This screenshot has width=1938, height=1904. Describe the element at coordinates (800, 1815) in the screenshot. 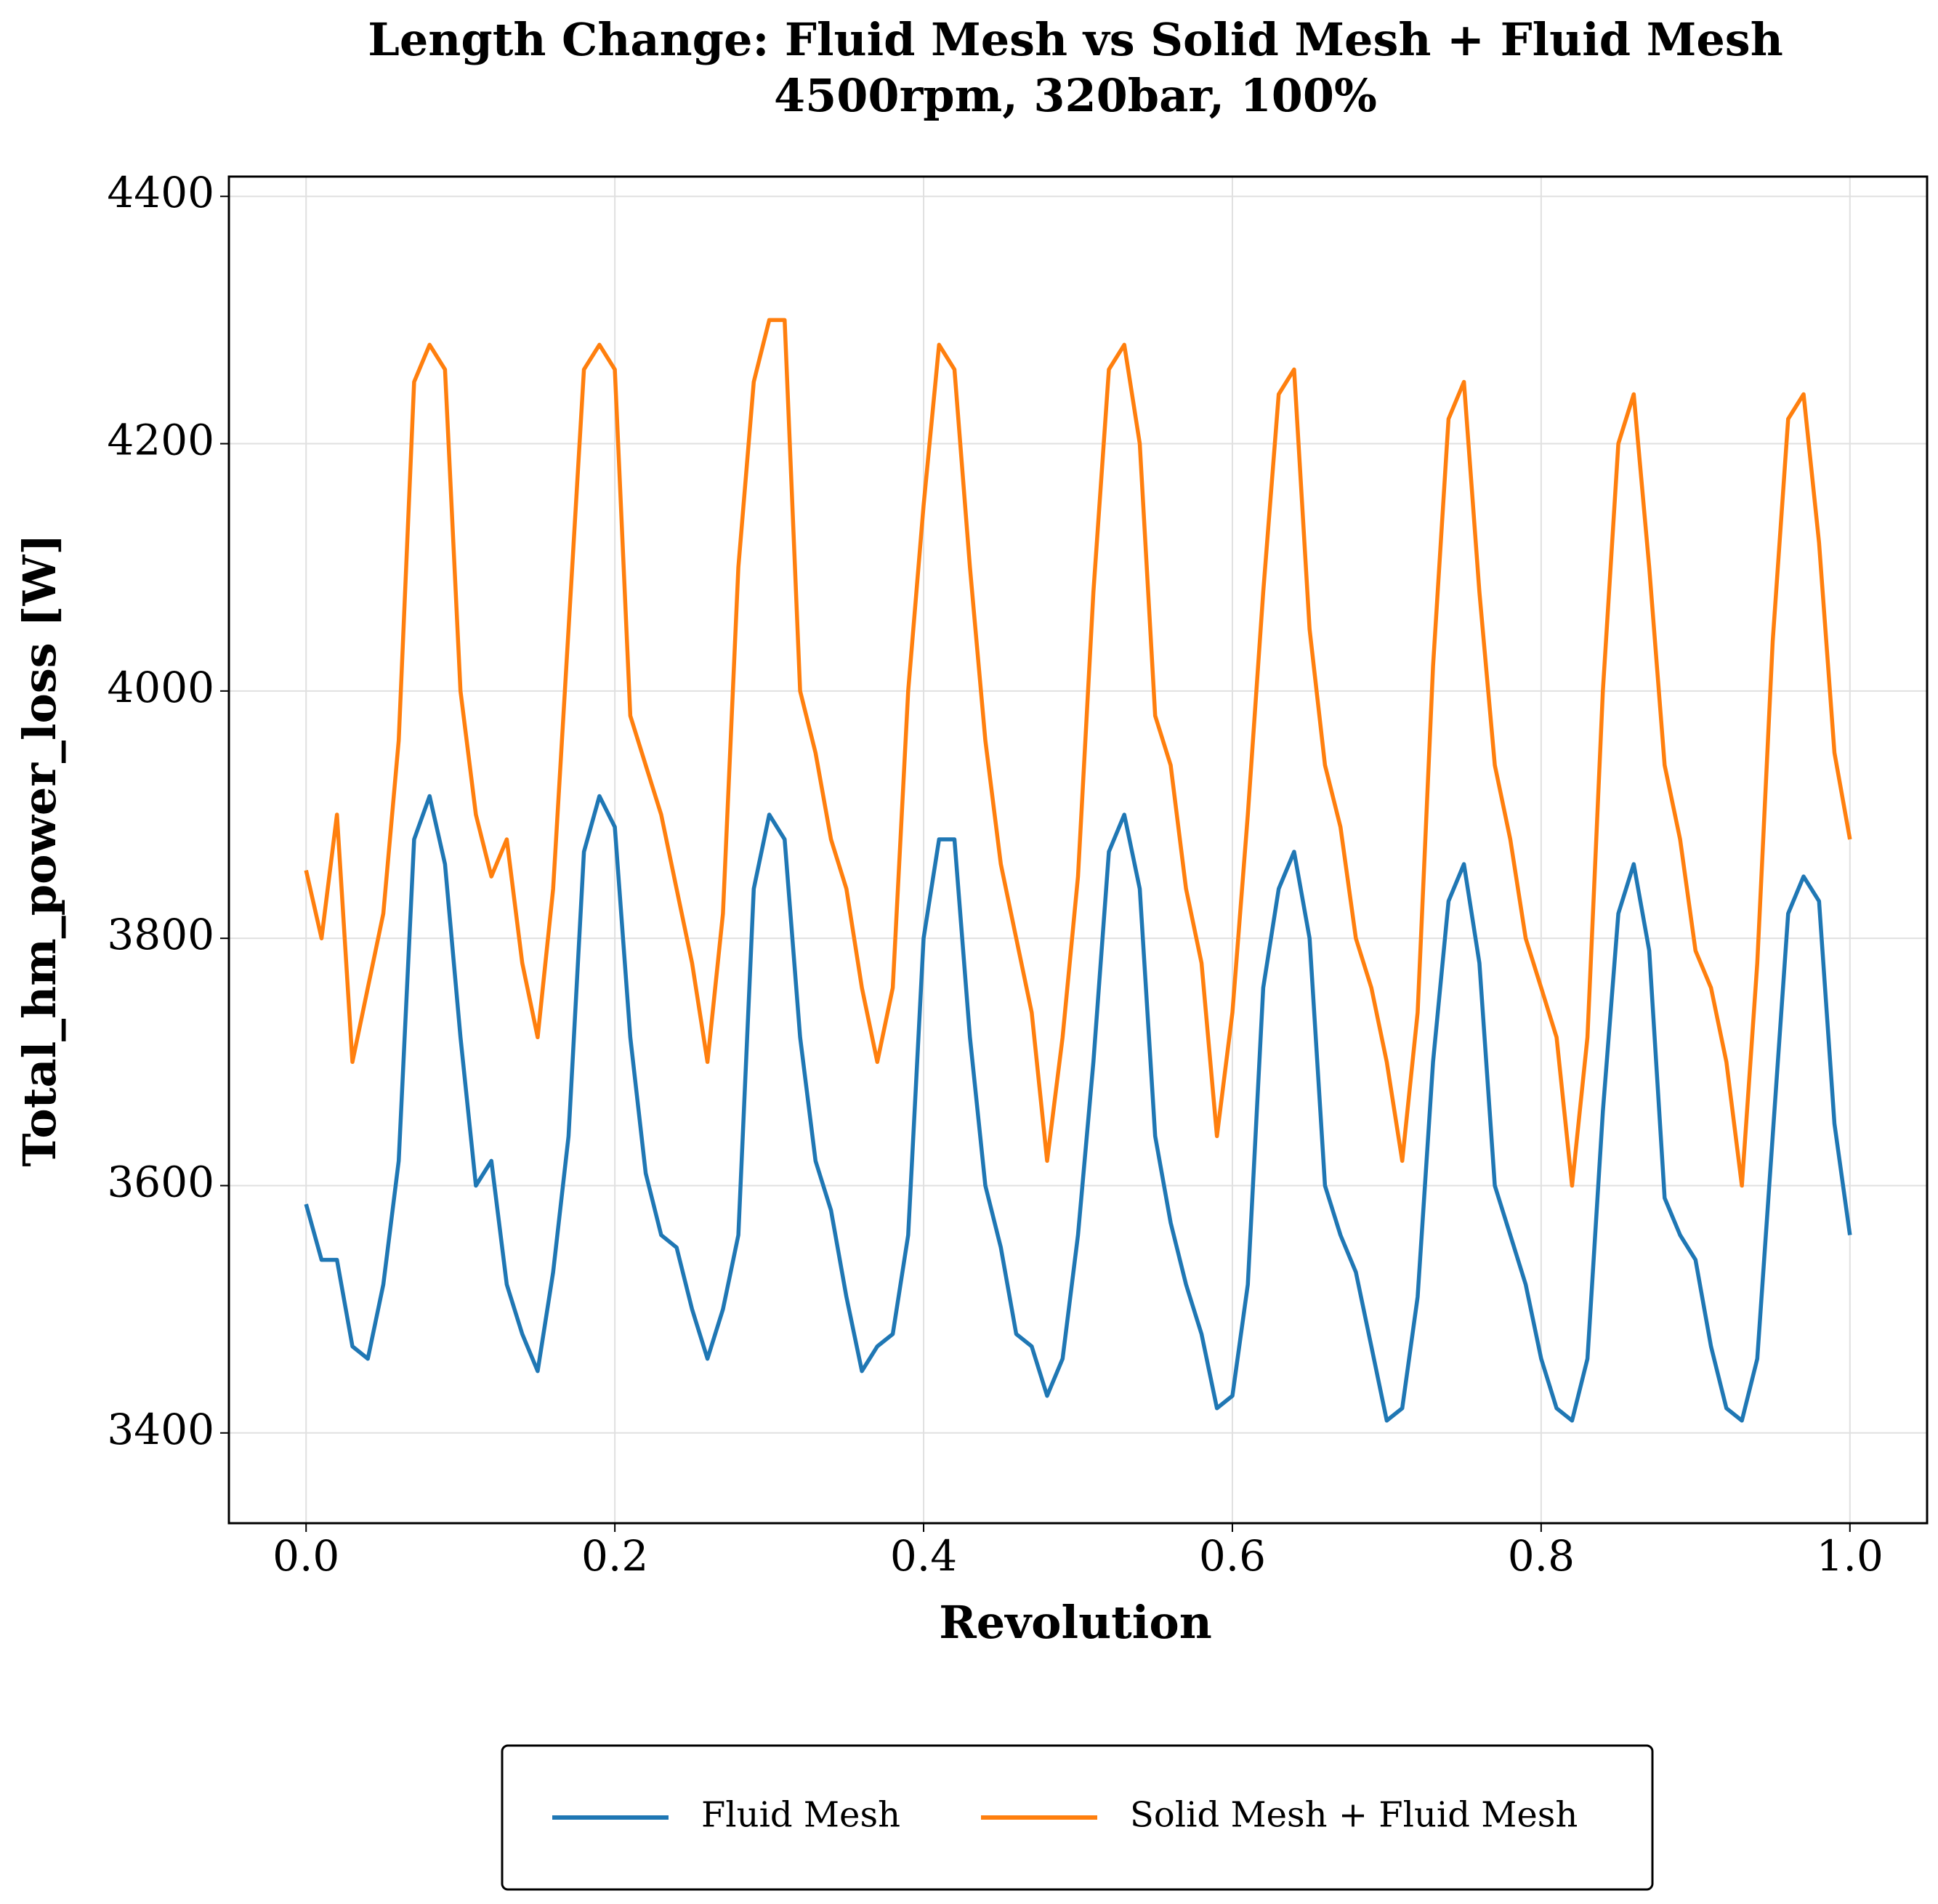

I see `legend-label: Fluid Mesh` at that location.